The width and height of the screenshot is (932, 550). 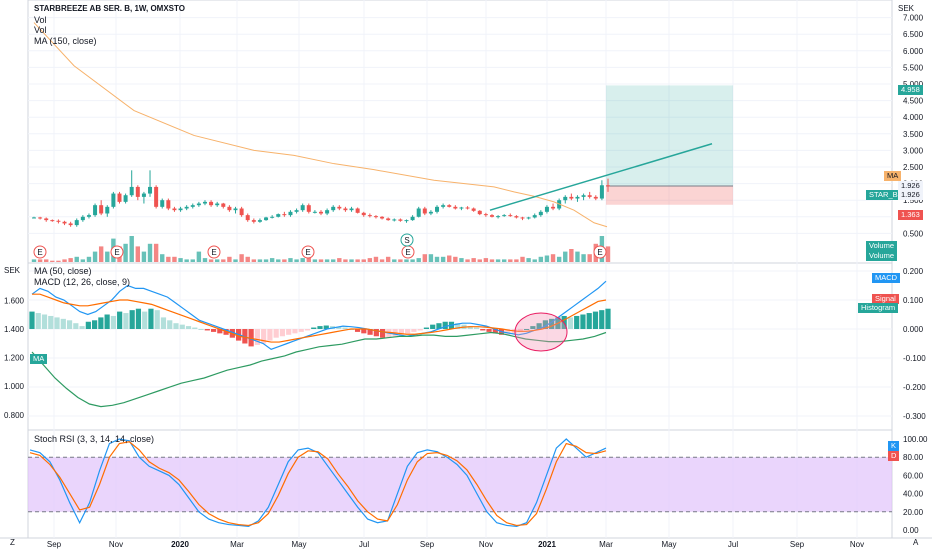 What do you see at coordinates (40, 30) in the screenshot?
I see `volume-legend-2: Vol` at bounding box center [40, 30].